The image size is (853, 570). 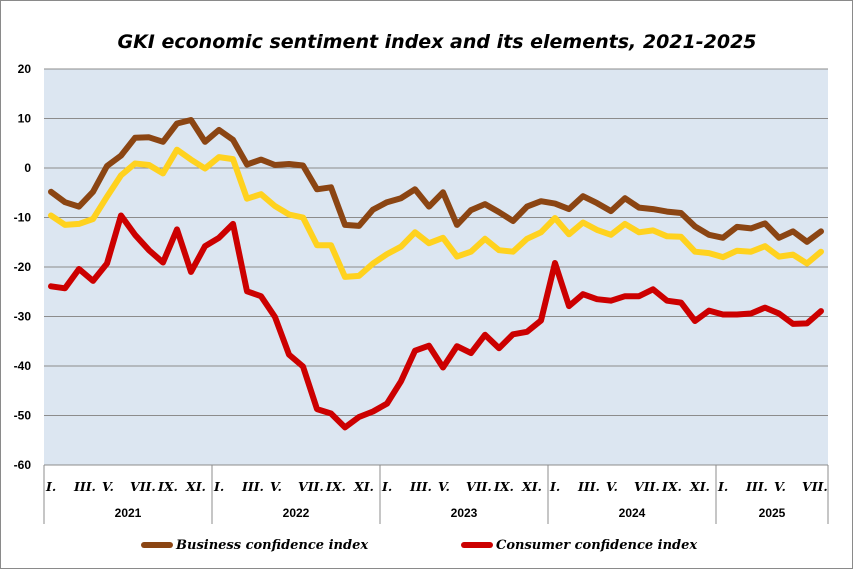 I want to click on legend-label: Consumer confidence index, so click(x=596, y=545).